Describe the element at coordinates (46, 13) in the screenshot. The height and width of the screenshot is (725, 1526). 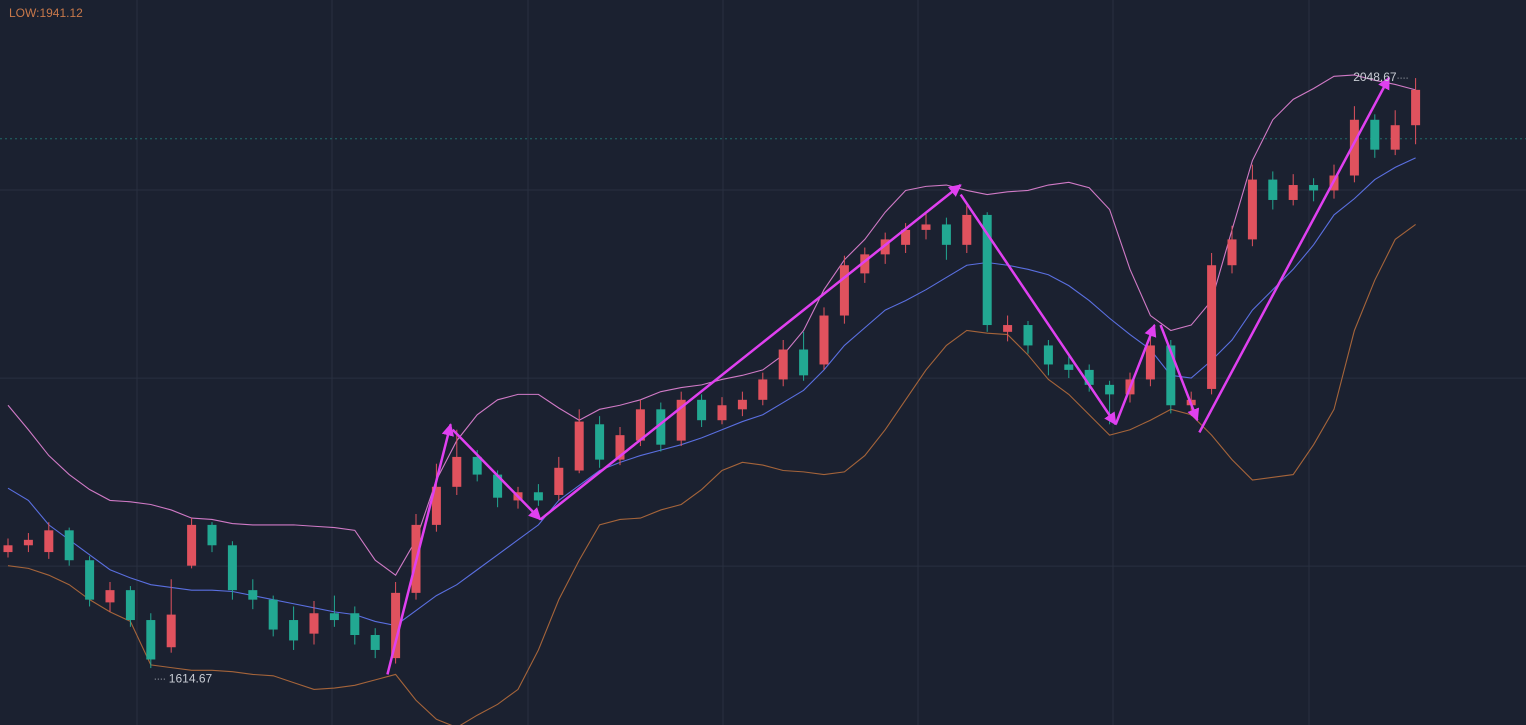
I see `header-low: LOW:1941.12` at that location.